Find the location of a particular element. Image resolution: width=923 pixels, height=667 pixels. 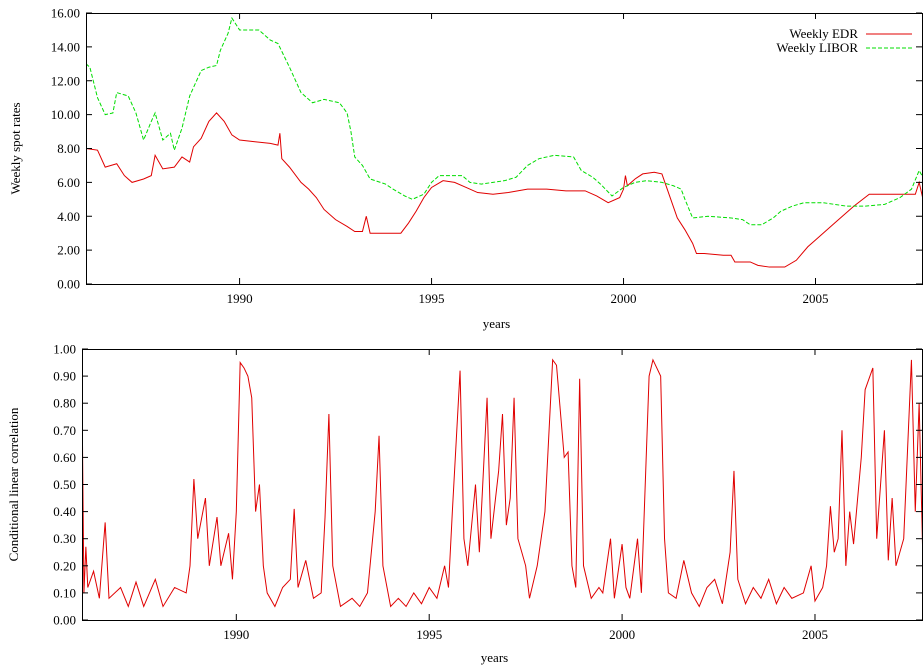

y-tick-label: 2.00 is located at coordinates (68, 250).